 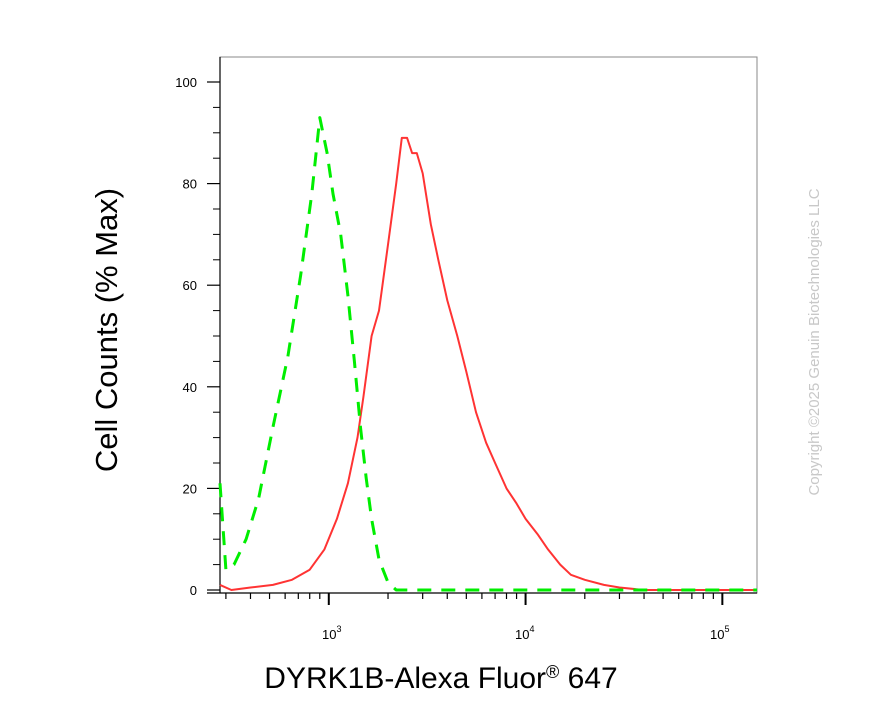 I want to click on x-tick-label-1000: 10³, so click(x=331, y=633).